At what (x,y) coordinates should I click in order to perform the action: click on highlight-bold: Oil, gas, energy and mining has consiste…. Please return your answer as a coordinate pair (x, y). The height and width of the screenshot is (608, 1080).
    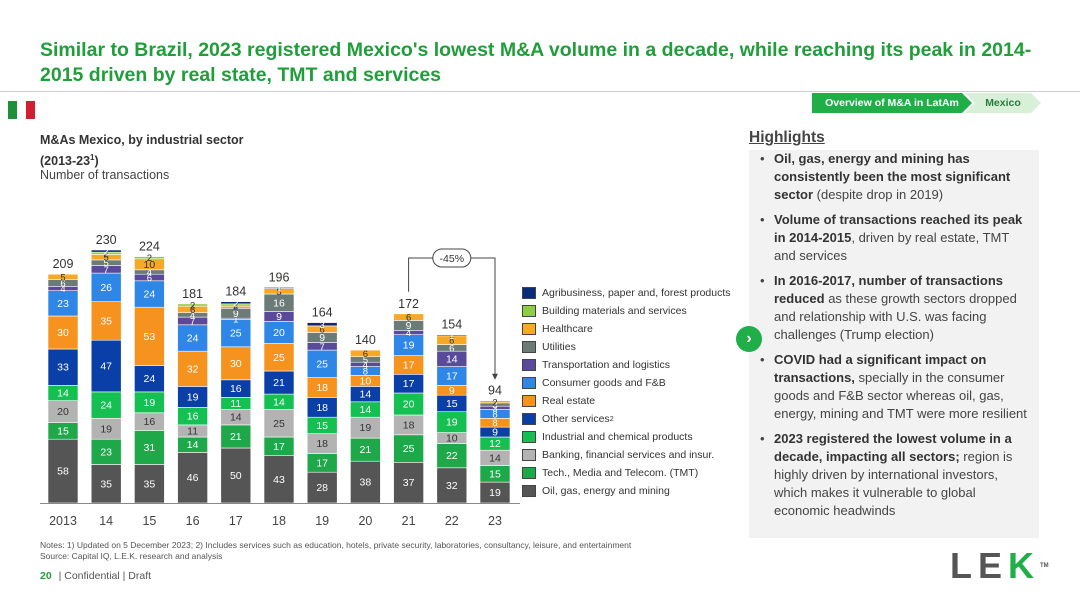
    Looking at the image, I should click on (892, 176).